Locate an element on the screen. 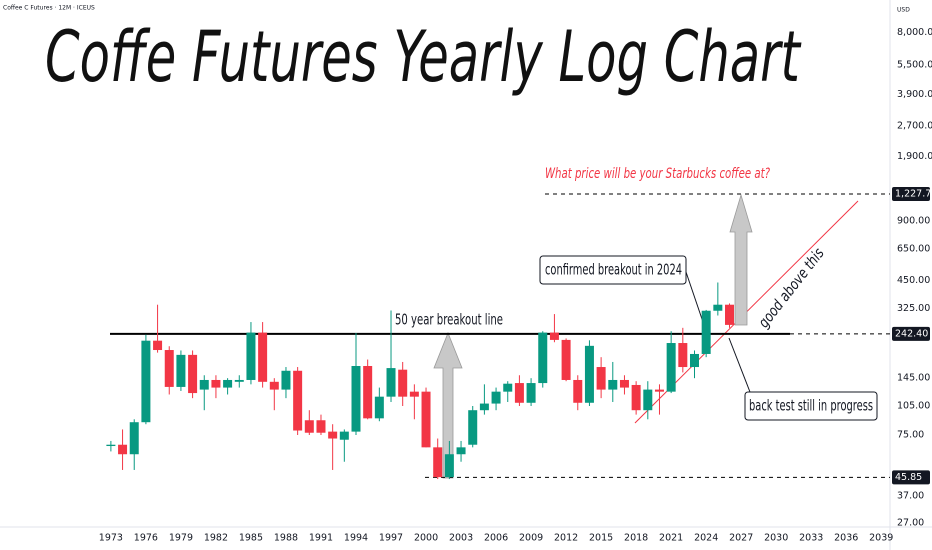 This screenshot has height=550, width=932. x-tick-label: 1982 is located at coordinates (216, 538).